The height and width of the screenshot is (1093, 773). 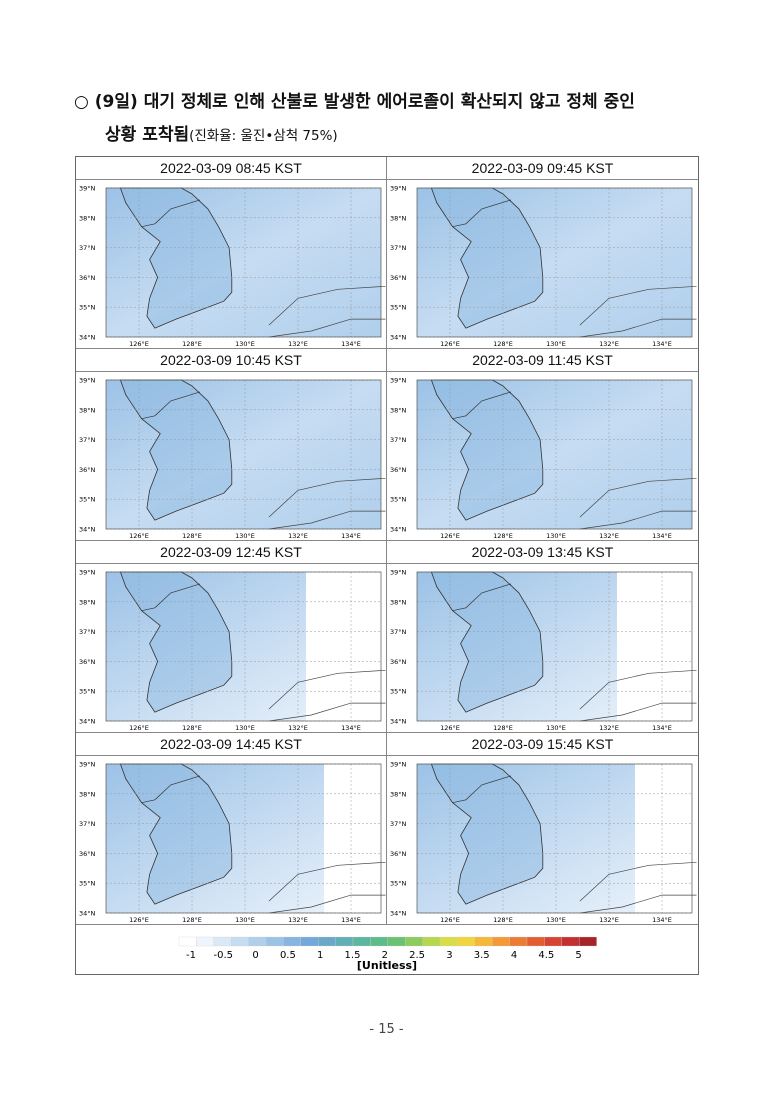 I want to click on panel-title: 2022-03-09 14:45 KST, so click(x=231, y=744).